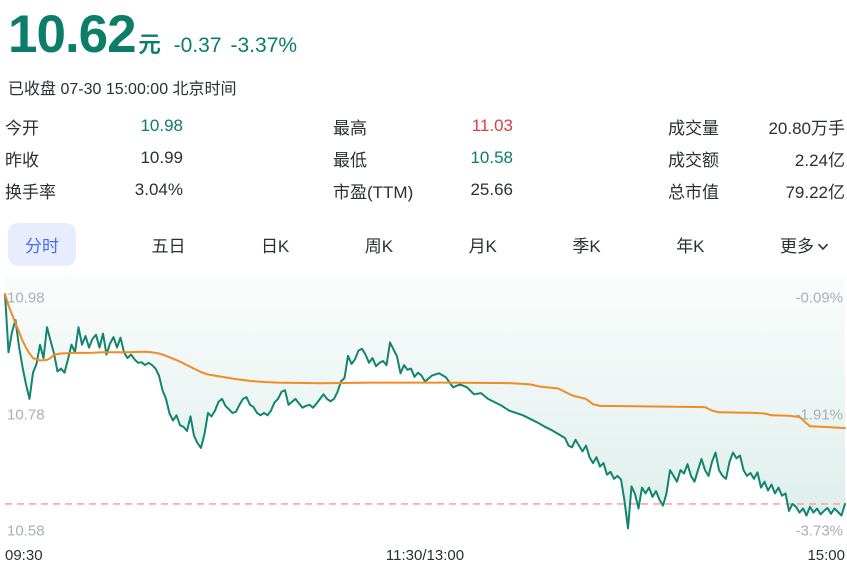 Image resolution: width=847 pixels, height=584 pixels. I want to click on price-change: -0.37, so click(197, 45).